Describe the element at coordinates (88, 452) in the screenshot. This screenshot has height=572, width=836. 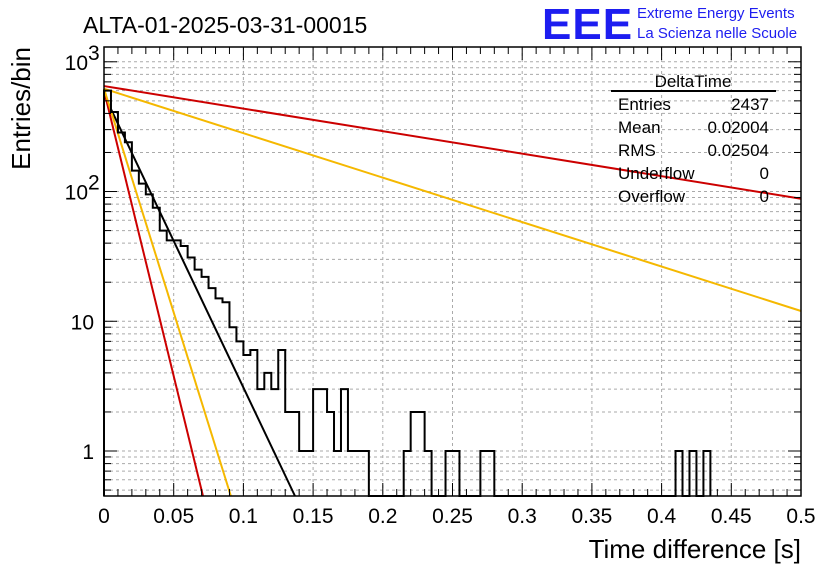
I see `y-tick-label: 1` at that location.